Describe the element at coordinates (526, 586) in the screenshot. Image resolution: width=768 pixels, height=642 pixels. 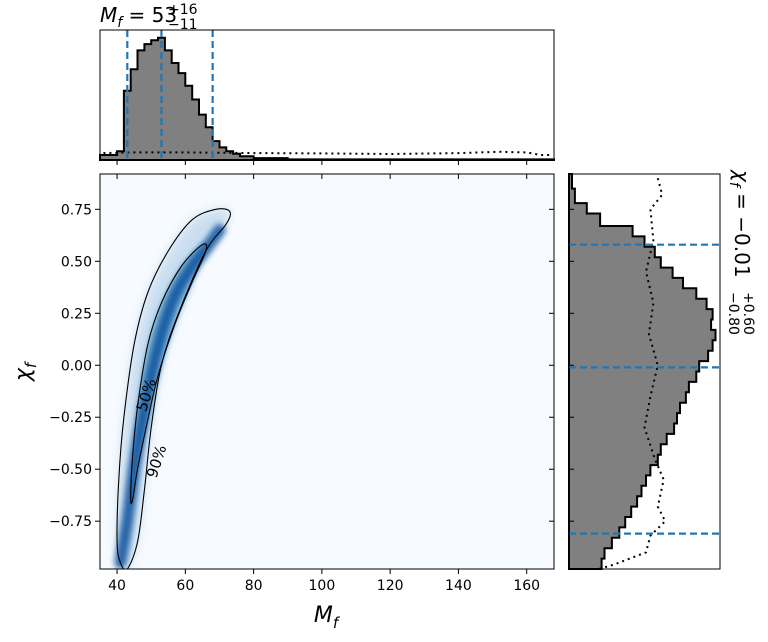
I see `x-tick-label: 160` at that location.